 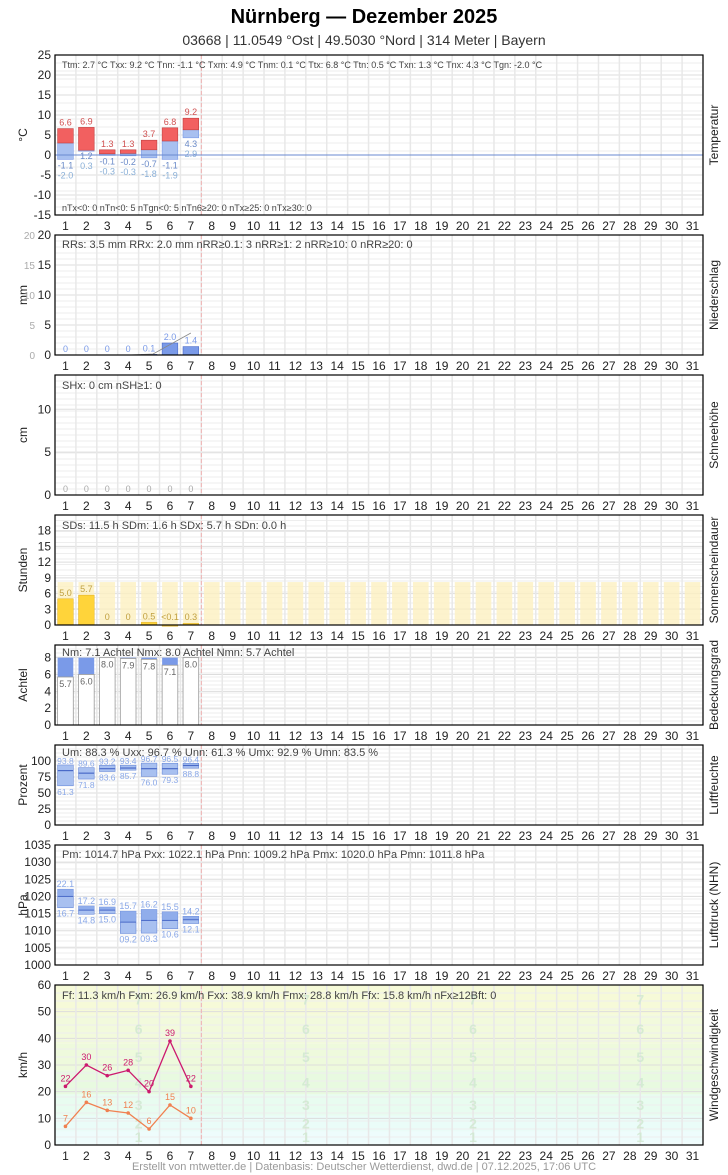 What do you see at coordinates (191, 911) in the screenshot?
I see `svg-text: 14.2` at bounding box center [191, 911].